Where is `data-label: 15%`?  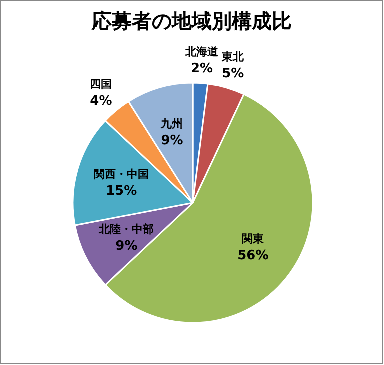 data-label: 15% is located at coordinates (122, 192).